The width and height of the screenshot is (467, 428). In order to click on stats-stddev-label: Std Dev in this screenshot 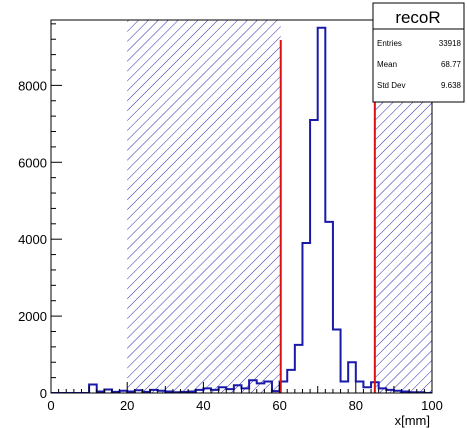, I will do `click(391, 85)`.